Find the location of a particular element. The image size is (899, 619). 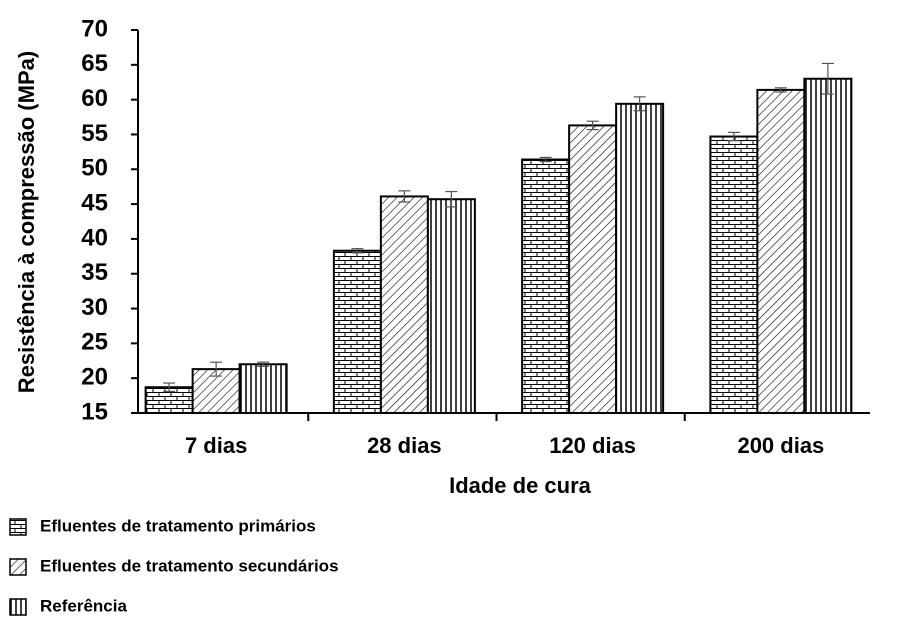

y-tick-label: 30 is located at coordinates (94, 307).